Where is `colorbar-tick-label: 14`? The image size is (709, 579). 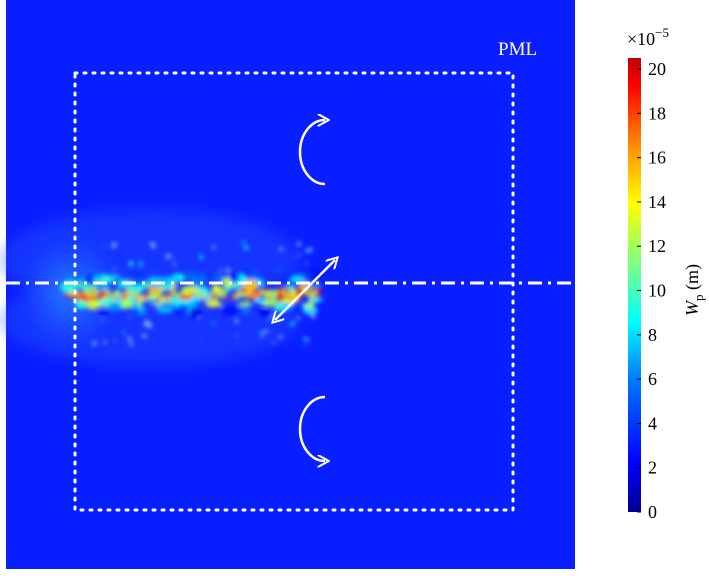
colorbar-tick-label: 14 is located at coordinates (657, 202).